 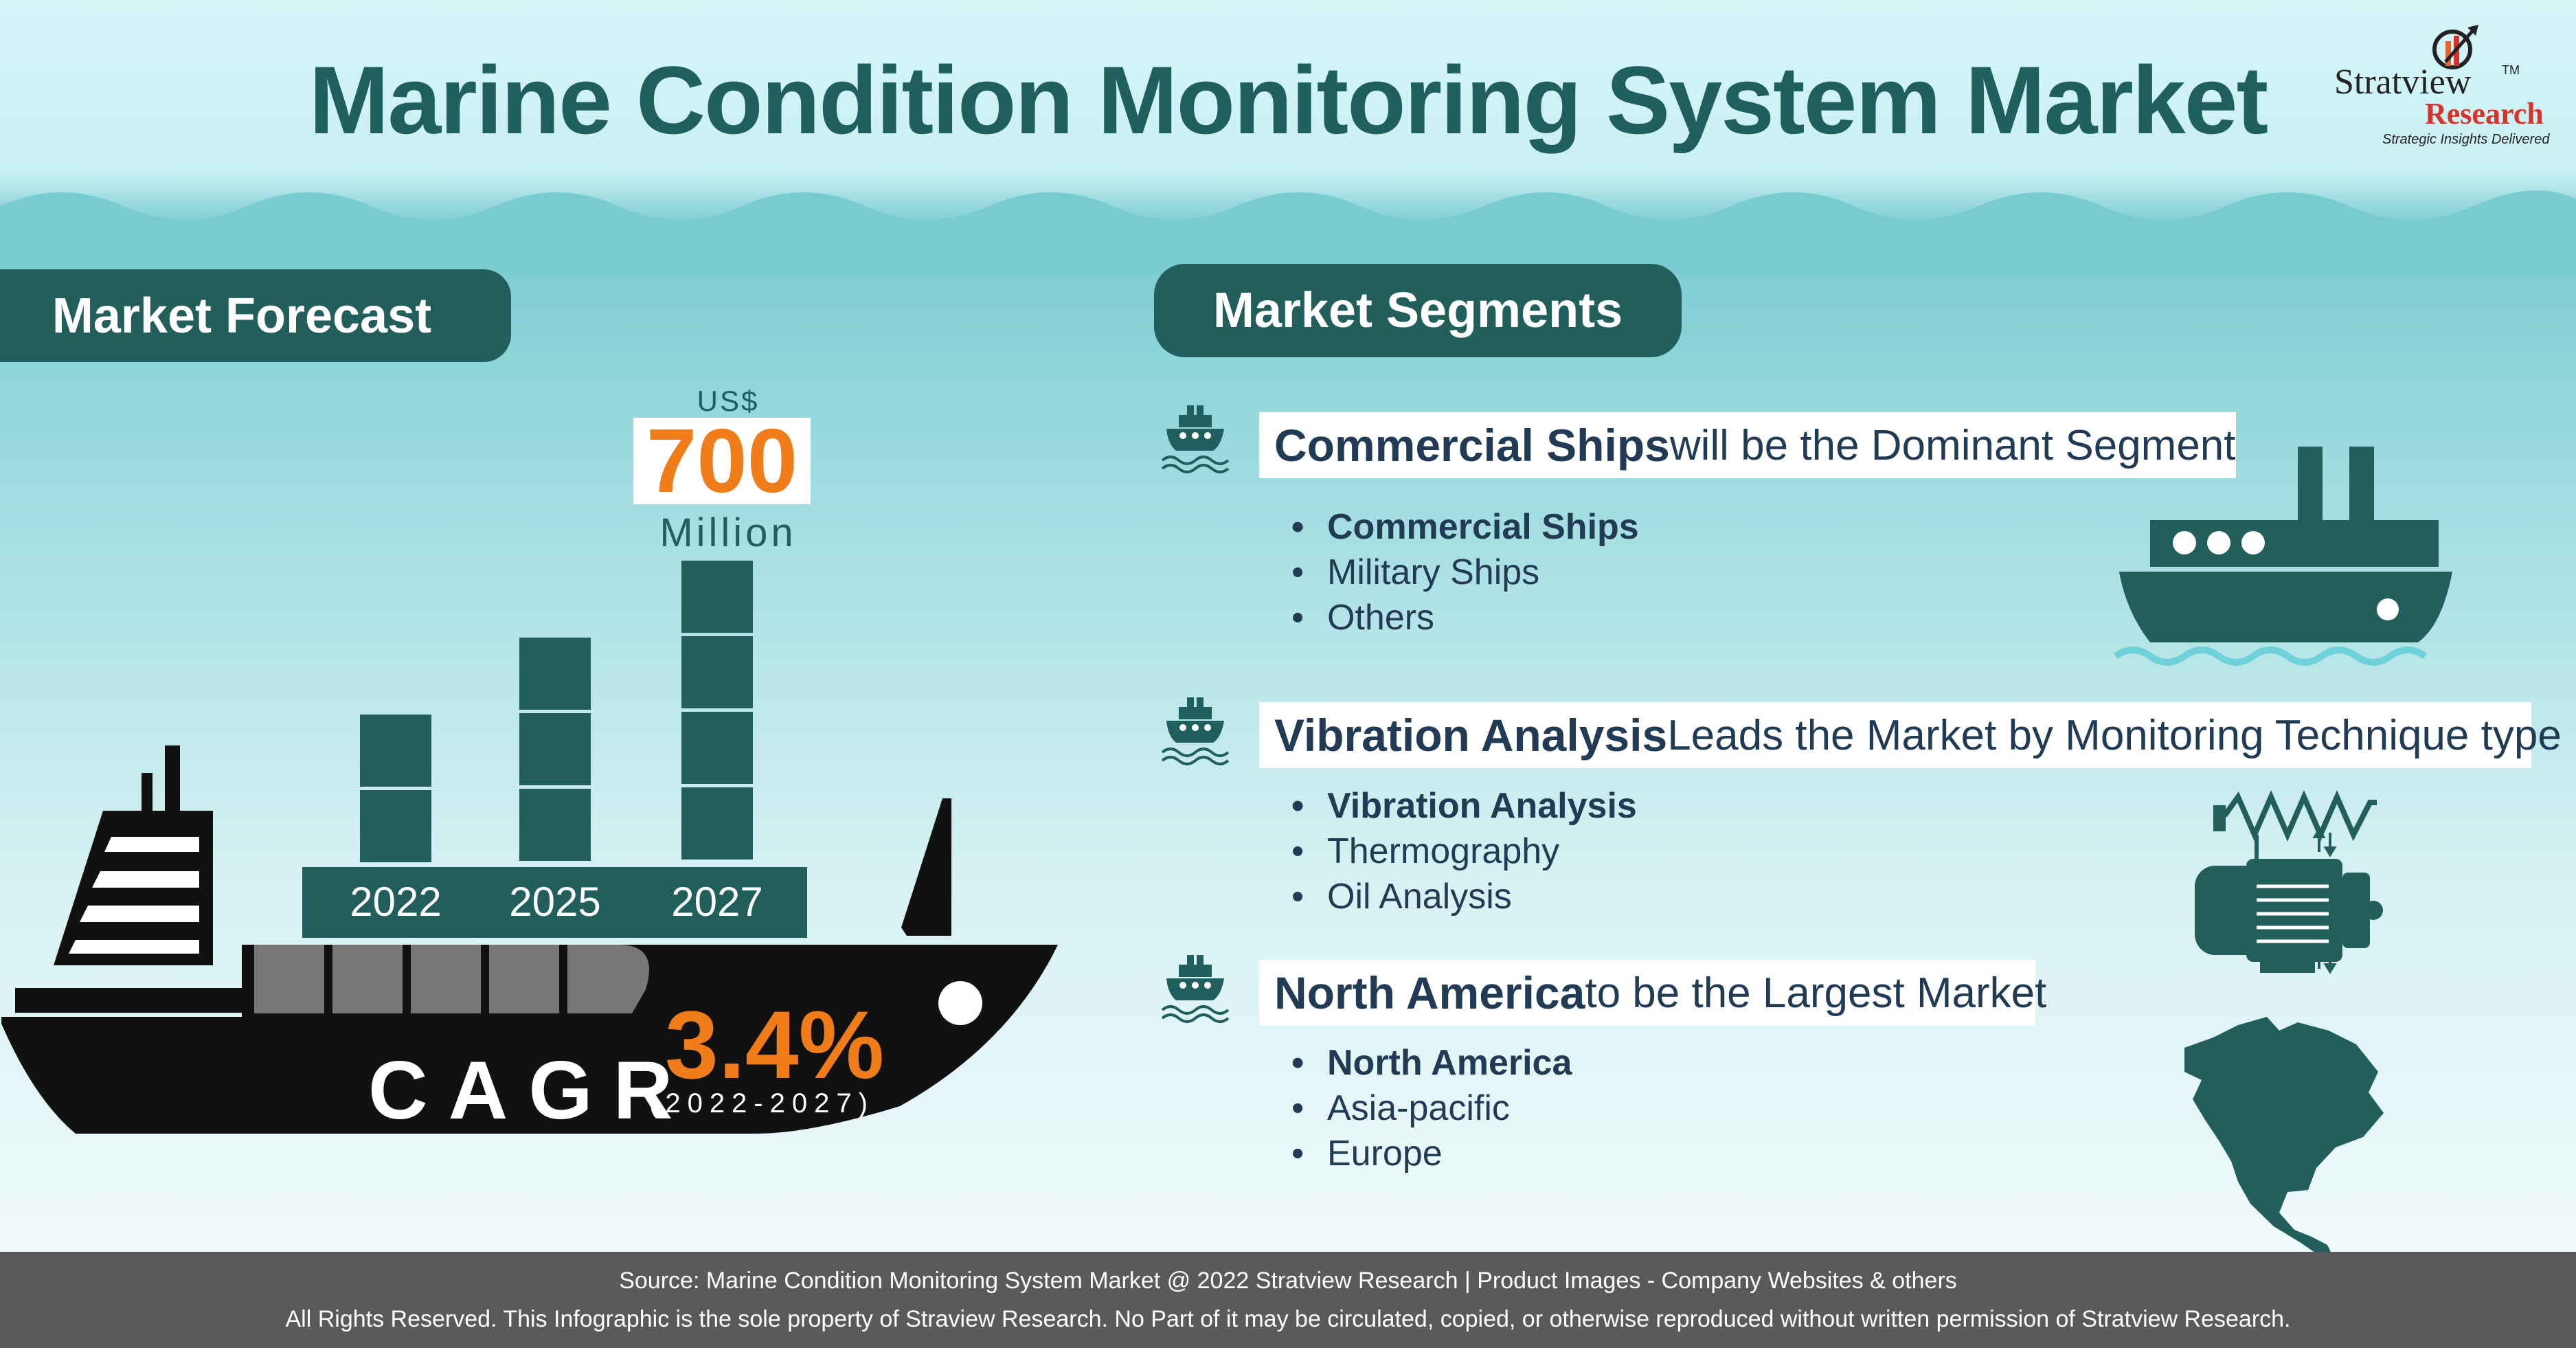 I want to click on list-item: Asia-pacific, so click(x=1425, y=1108).